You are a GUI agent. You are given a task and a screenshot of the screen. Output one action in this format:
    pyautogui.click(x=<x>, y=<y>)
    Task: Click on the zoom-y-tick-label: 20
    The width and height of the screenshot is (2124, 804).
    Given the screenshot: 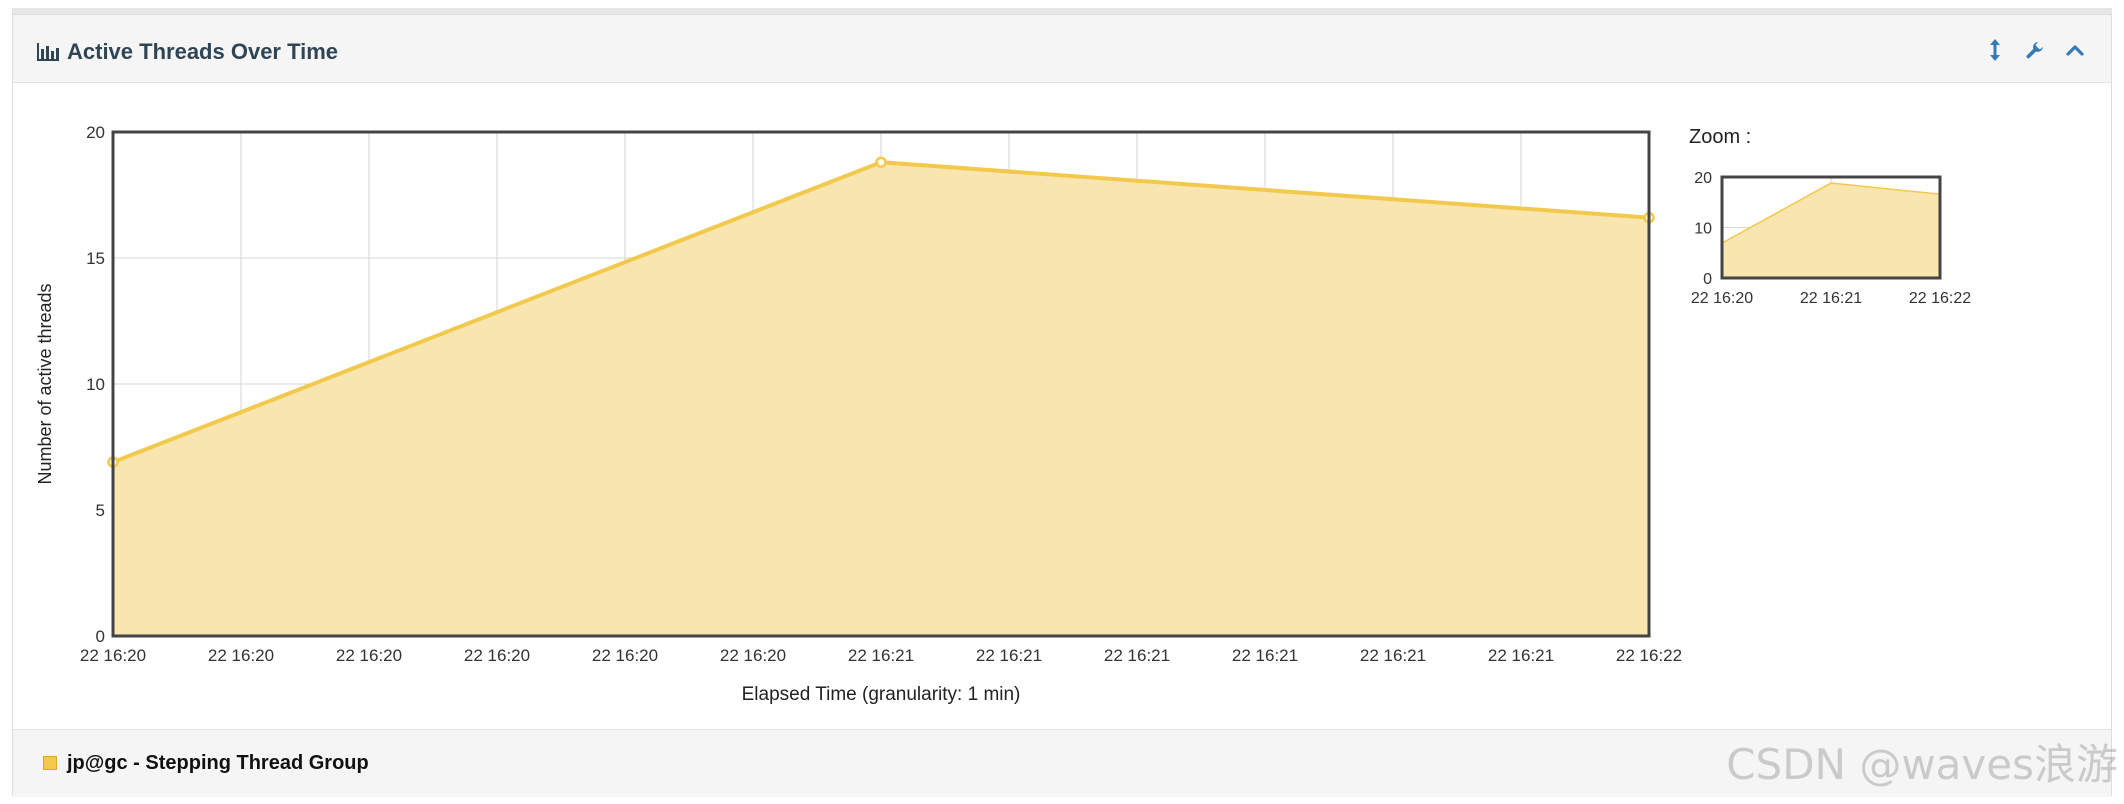 What is the action you would take?
    pyautogui.click(x=1703, y=178)
    